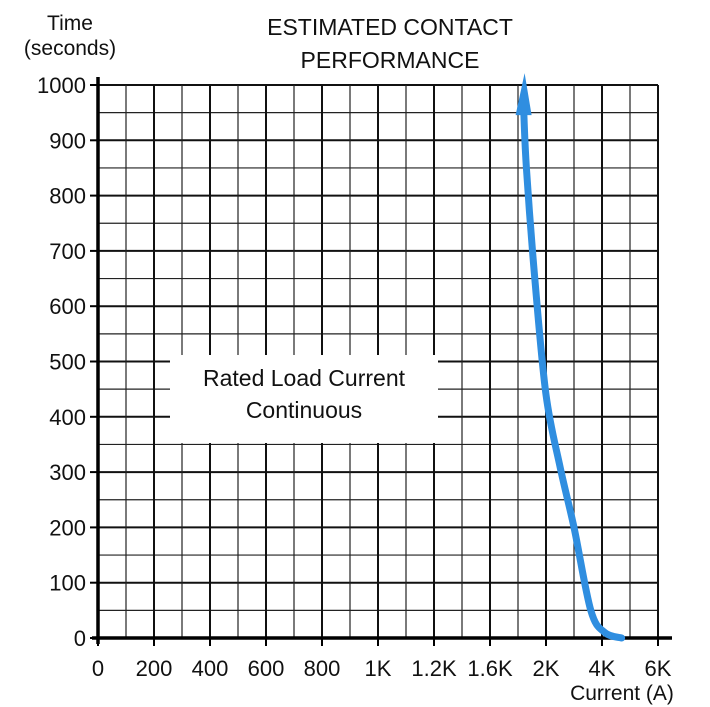  I want to click on y-tick-label: 300, so click(67, 472).